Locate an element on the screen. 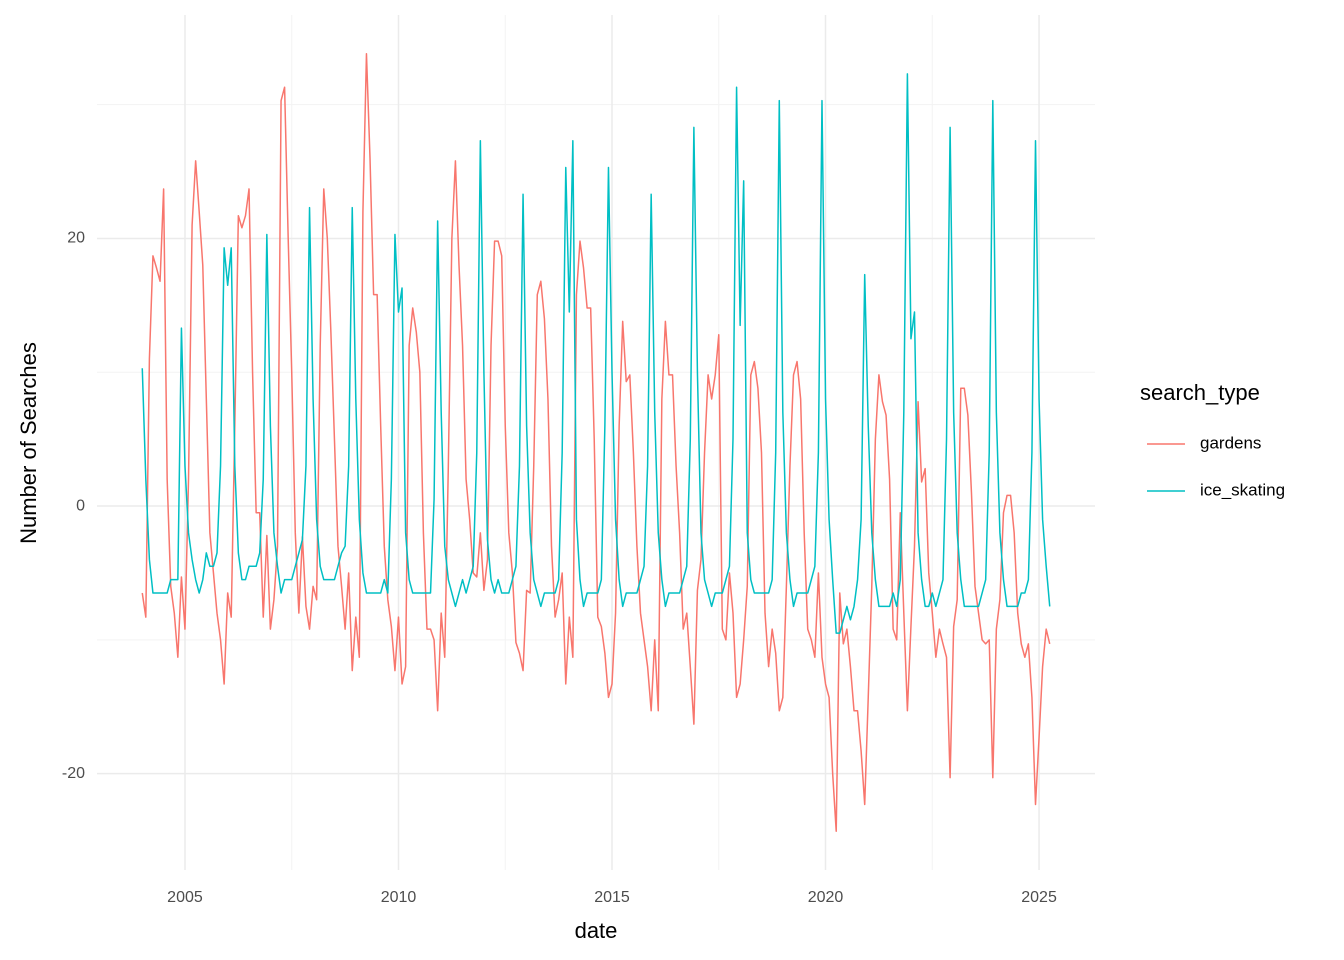  x-tick-label: 2015 is located at coordinates (612, 897).